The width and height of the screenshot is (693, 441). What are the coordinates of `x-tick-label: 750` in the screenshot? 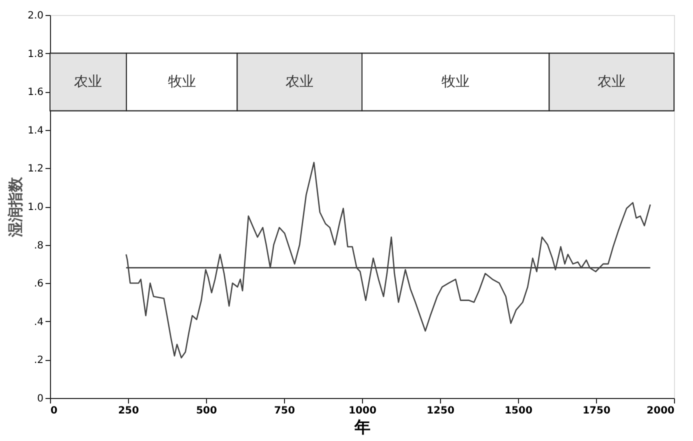 It's located at (284, 411).